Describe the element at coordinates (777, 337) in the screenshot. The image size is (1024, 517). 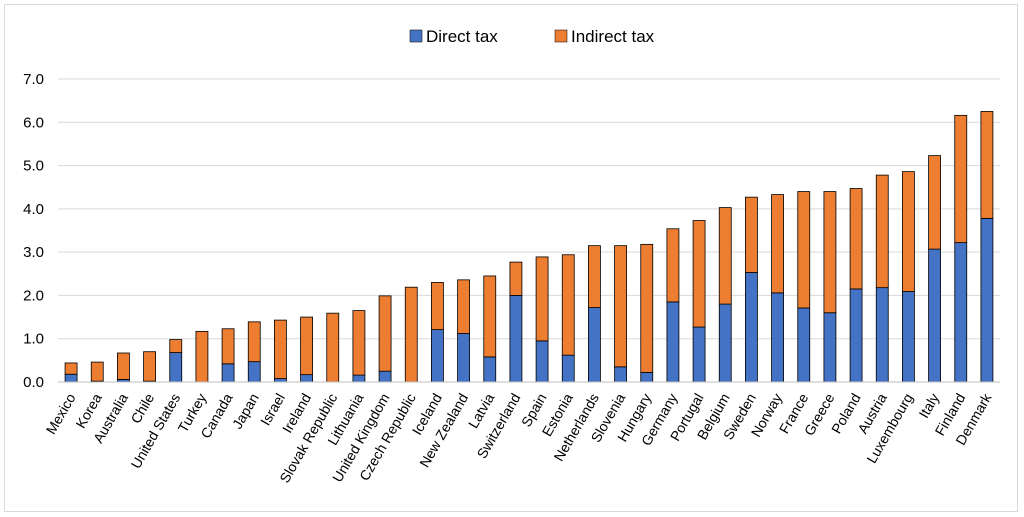
I see `bar-direct-tax-norway` at that location.